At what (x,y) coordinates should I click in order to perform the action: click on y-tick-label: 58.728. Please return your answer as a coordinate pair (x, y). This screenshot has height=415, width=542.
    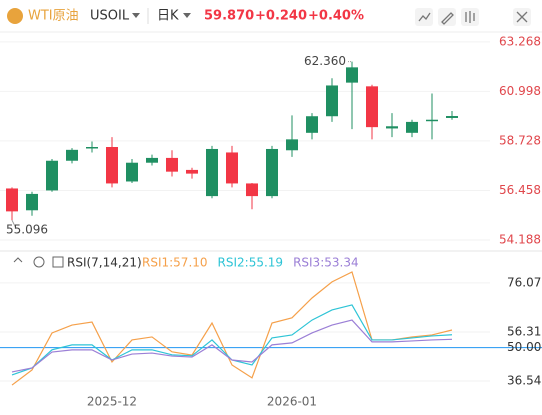
    Looking at the image, I should click on (520, 140).